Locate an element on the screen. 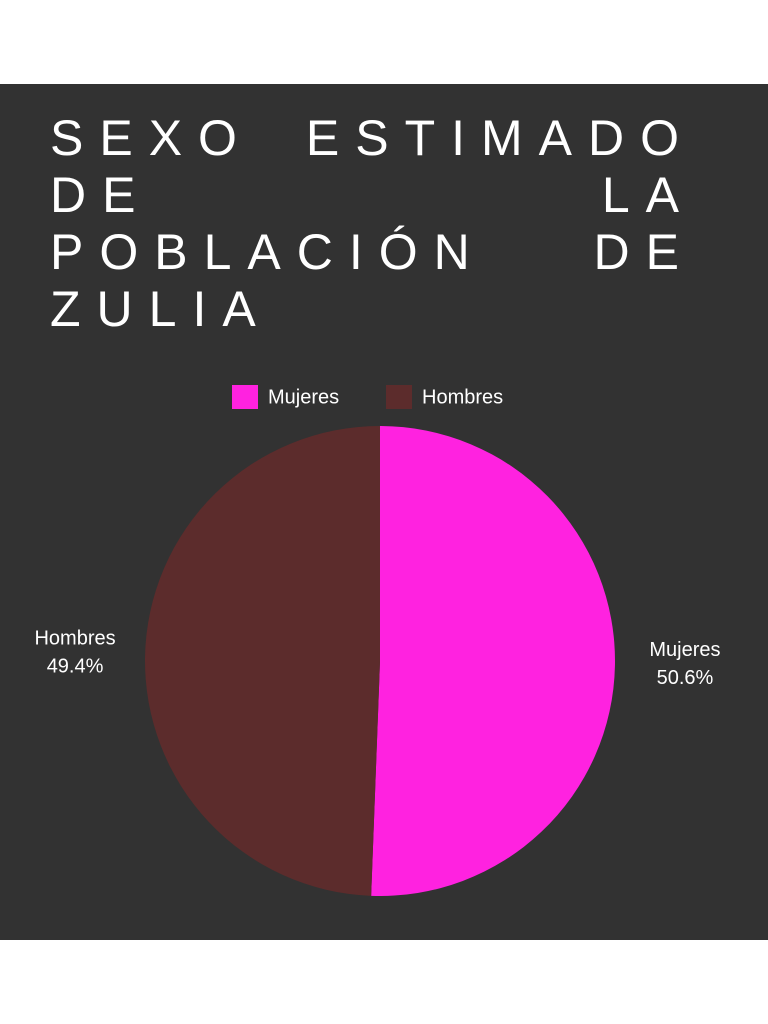  data-label-value: 50.6% is located at coordinates (685, 678).